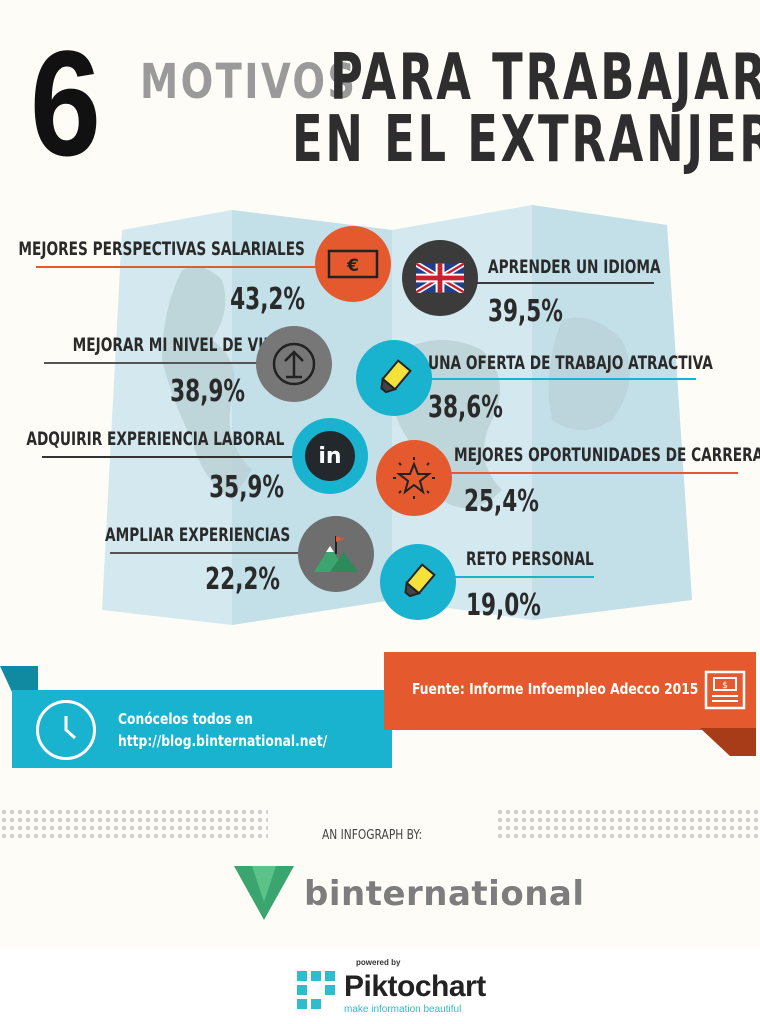 This screenshot has width=760, height=1024. I want to click on title-line-1: PARA TRABAJAR, so click(545, 78).